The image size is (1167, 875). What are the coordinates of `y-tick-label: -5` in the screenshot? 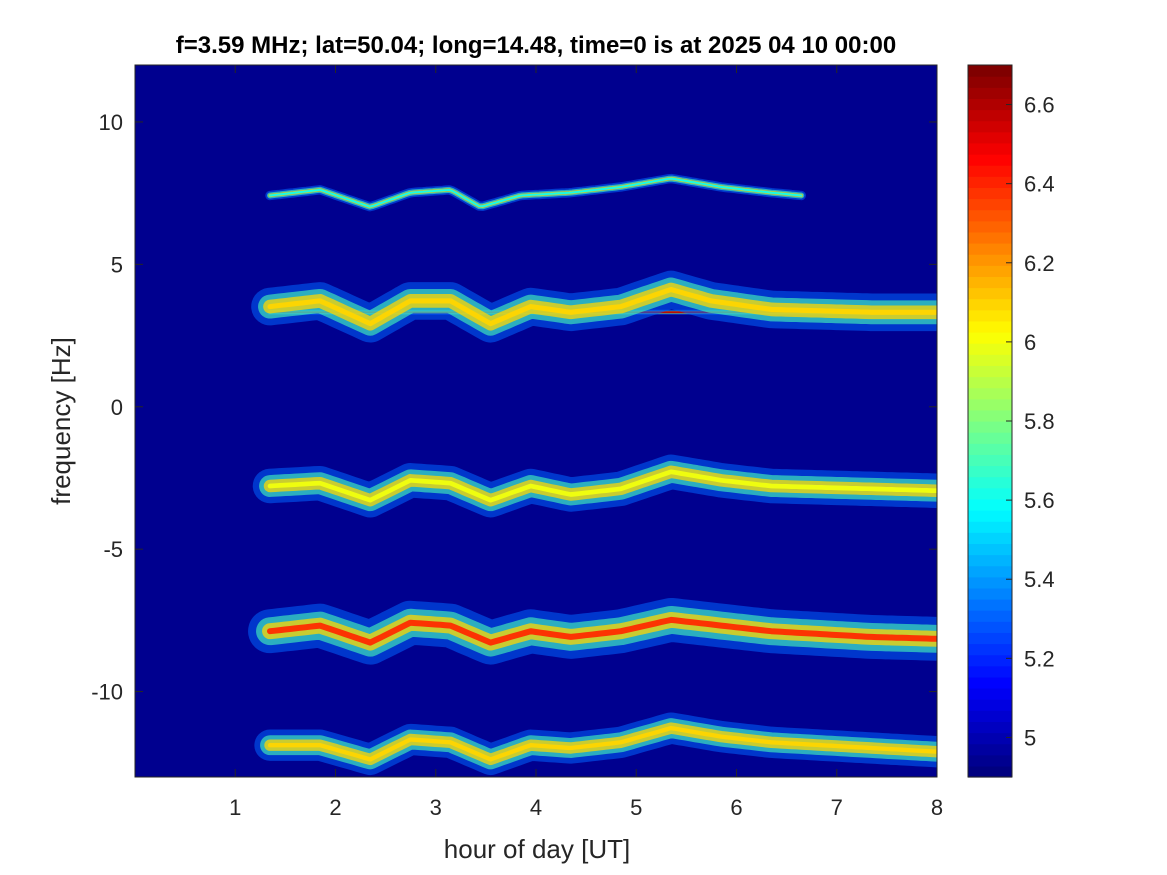 It's located at (113, 549).